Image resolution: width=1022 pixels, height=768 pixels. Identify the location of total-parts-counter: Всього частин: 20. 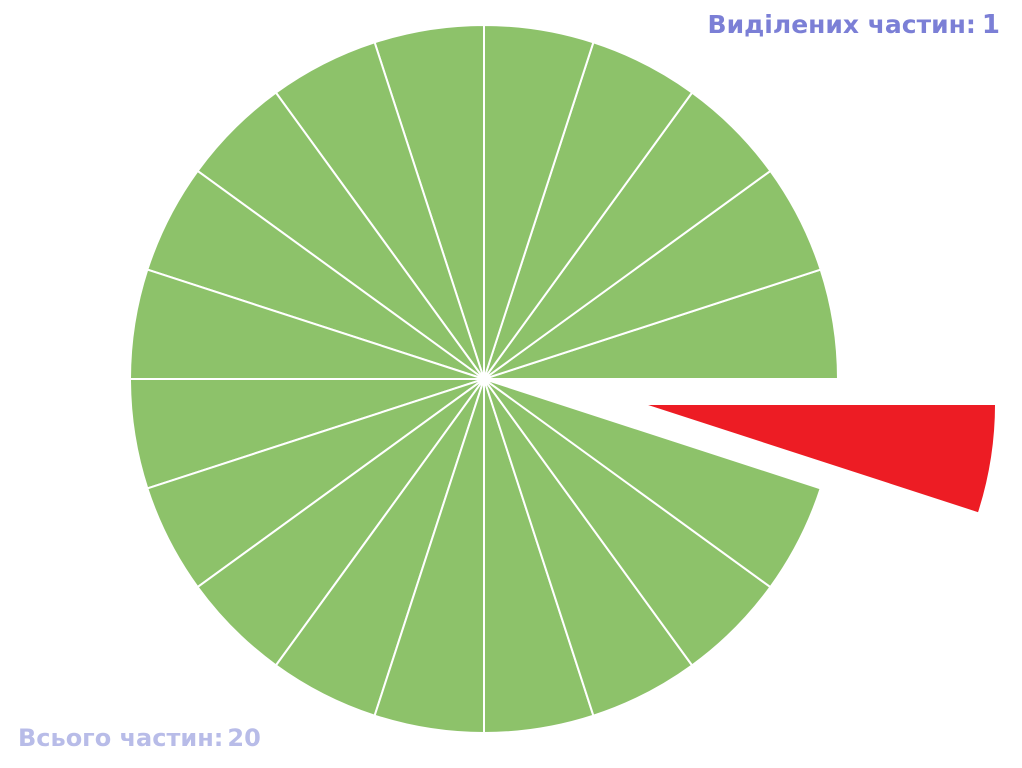
(139, 738).